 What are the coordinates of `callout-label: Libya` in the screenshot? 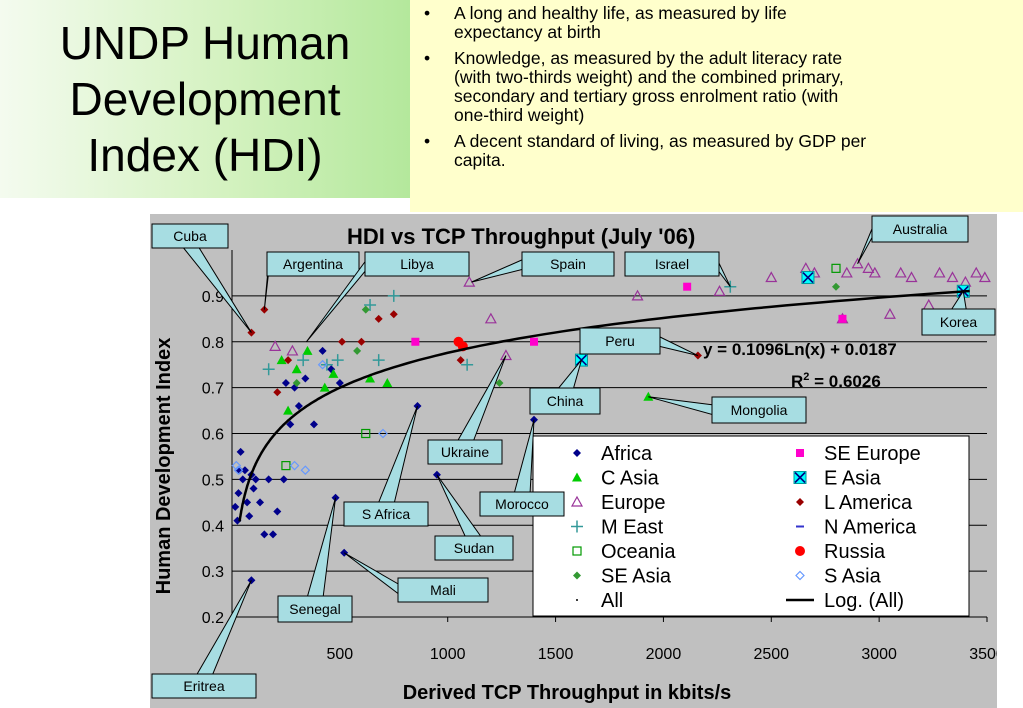 It's located at (417, 264).